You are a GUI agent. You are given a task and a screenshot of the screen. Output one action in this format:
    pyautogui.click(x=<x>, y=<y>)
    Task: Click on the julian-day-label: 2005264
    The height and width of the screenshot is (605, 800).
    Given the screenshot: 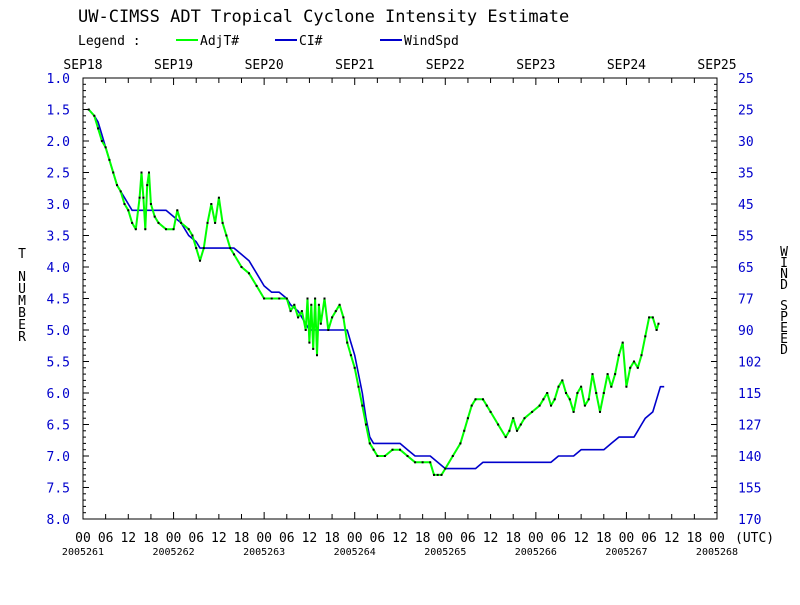 What is the action you would take?
    pyautogui.click(x=355, y=552)
    